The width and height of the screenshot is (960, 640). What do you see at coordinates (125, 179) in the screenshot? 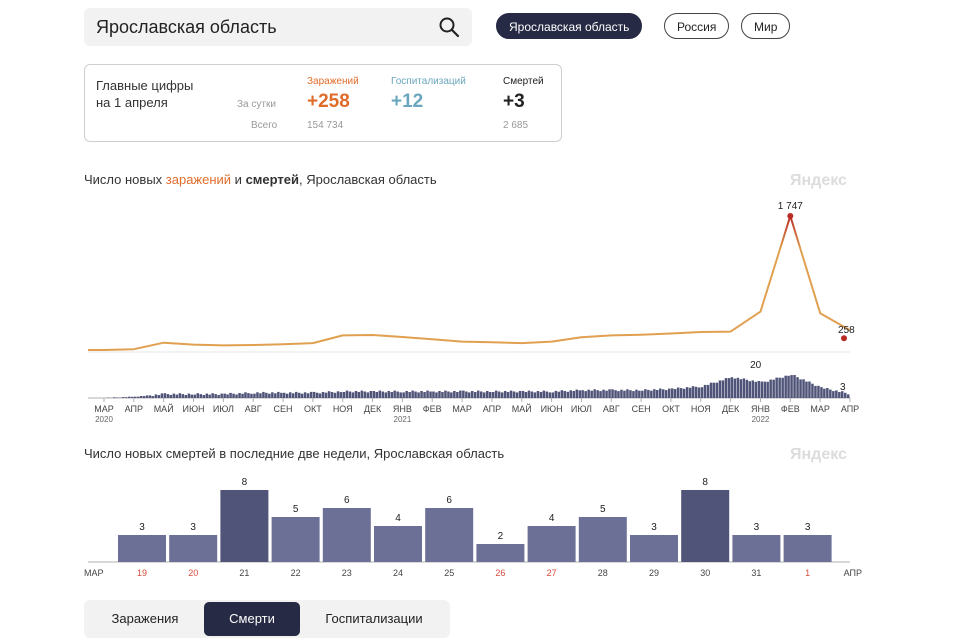
I see `chart1-title-pre: Число новых` at bounding box center [125, 179].